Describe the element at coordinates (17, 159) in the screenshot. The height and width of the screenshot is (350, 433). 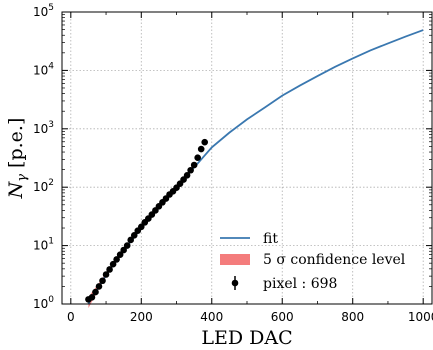
I see `y-axis-label: Nγ [p.e.]` at that location.